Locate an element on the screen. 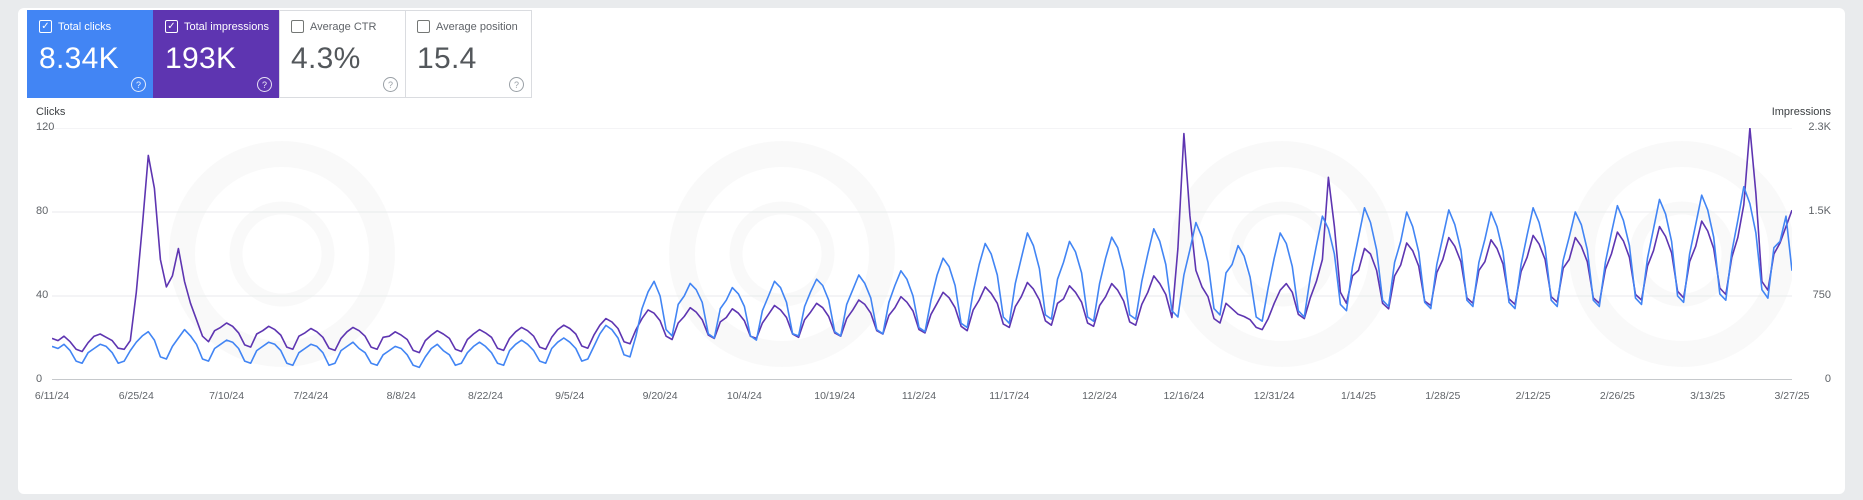 The image size is (1863, 500). axis-tick-label: 12/16/24 is located at coordinates (1184, 396).